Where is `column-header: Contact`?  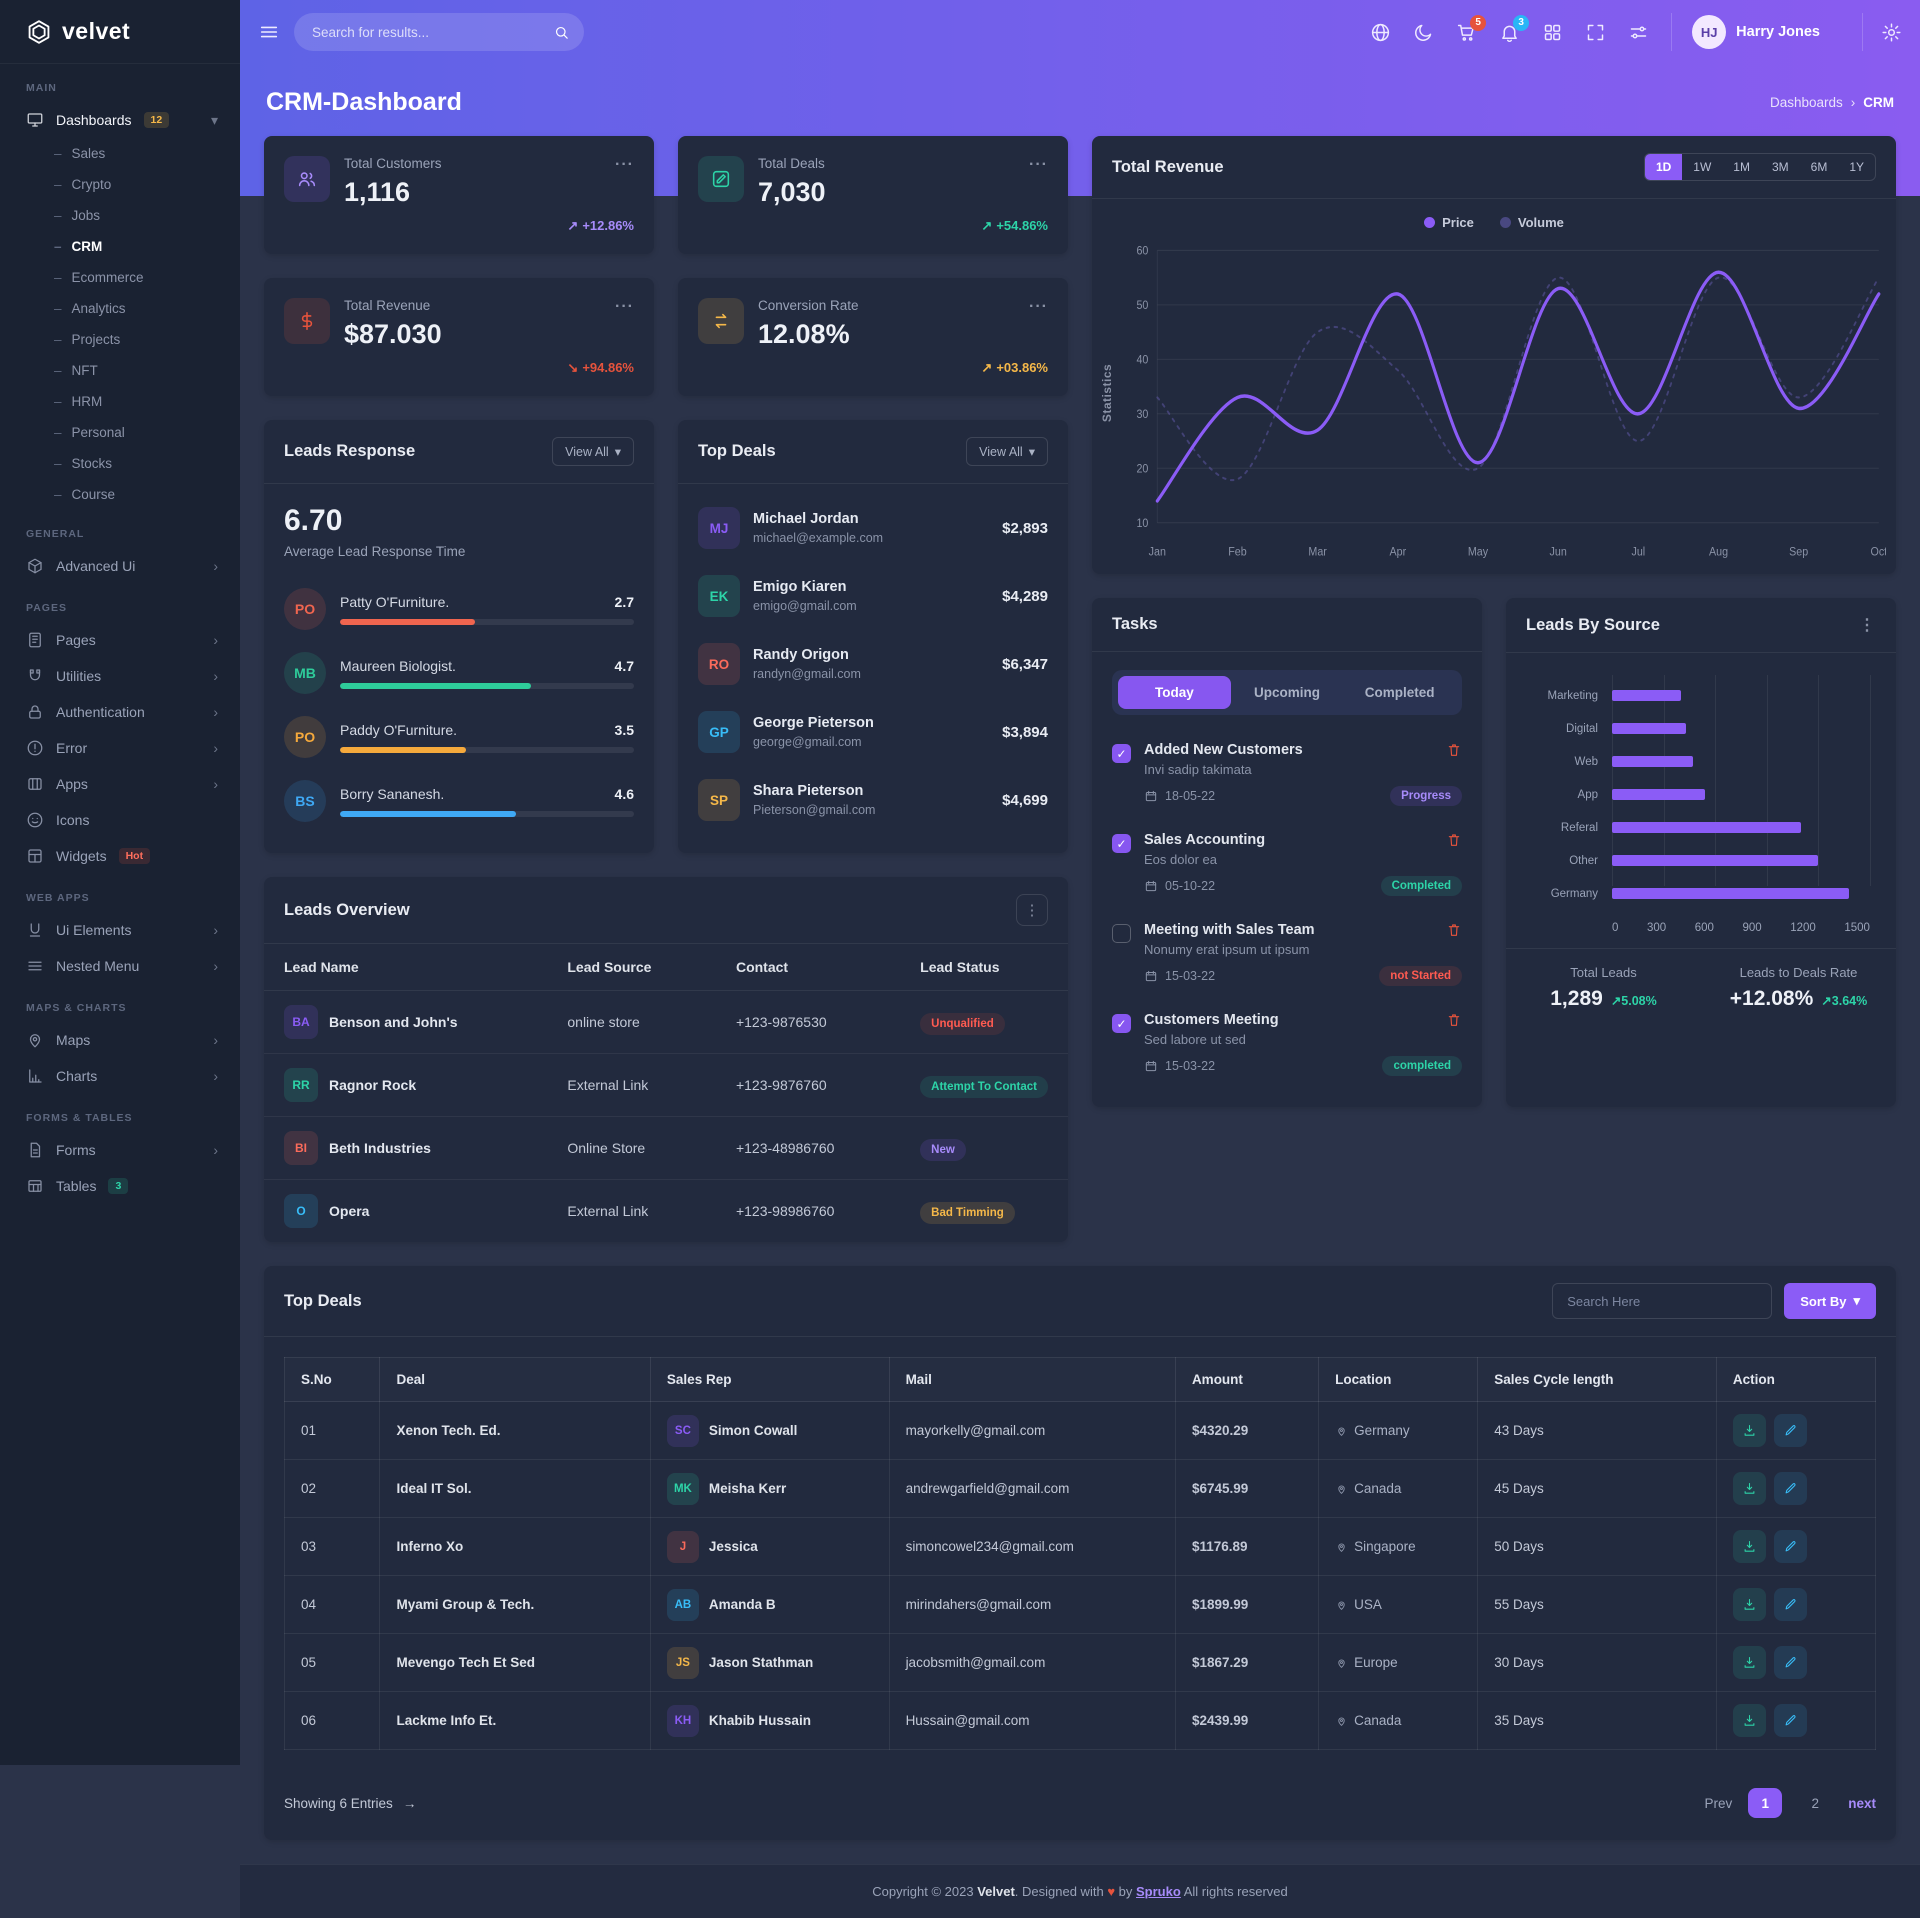 column-header: Contact is located at coordinates (808, 967).